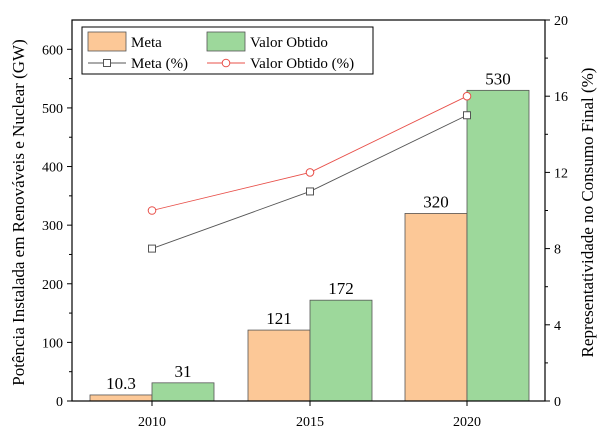  What do you see at coordinates (146, 43) in the screenshot?
I see `legend-label: Meta` at bounding box center [146, 43].